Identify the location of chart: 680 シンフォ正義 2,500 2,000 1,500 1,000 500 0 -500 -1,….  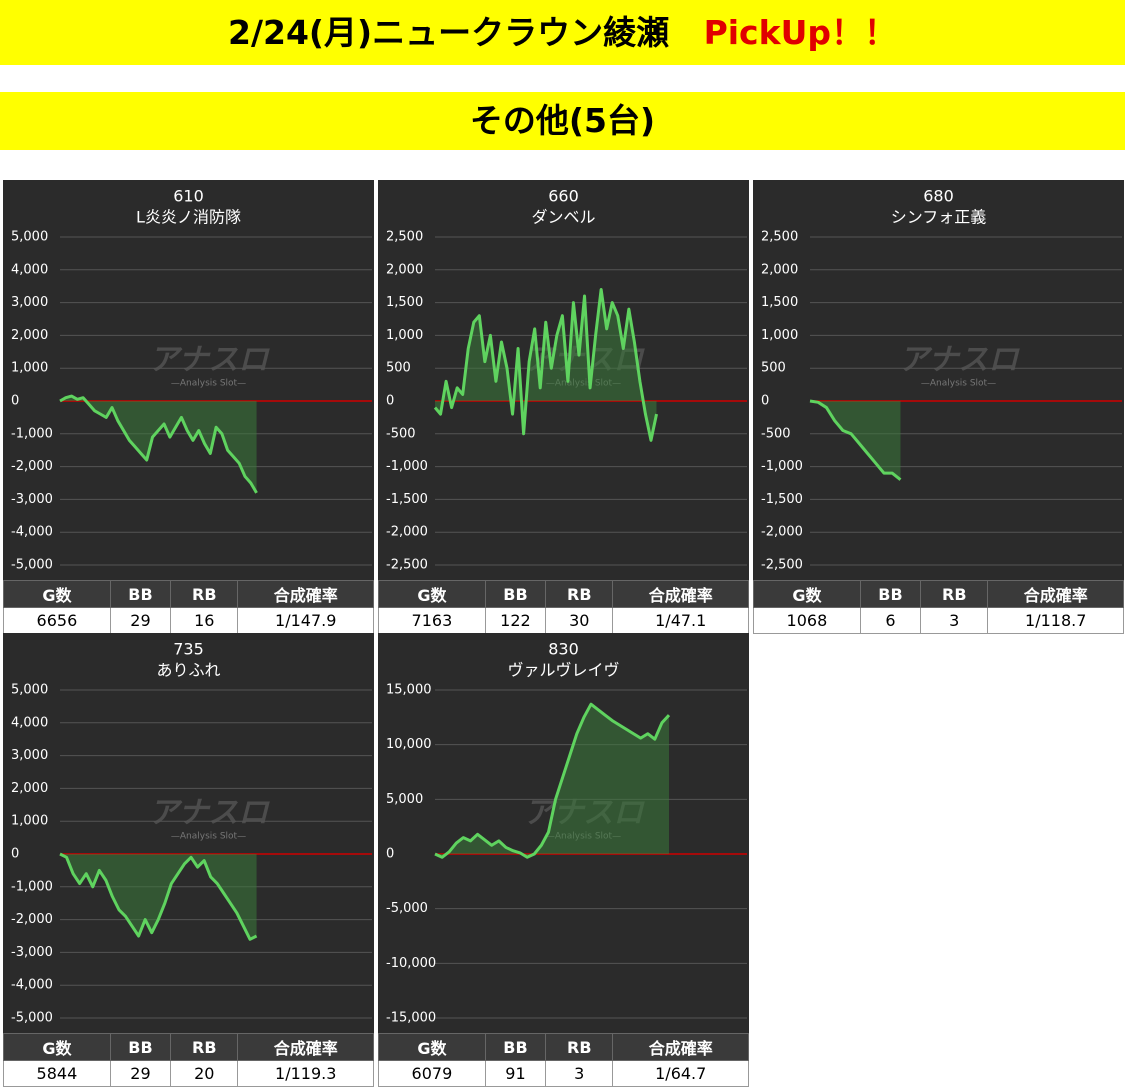
(938, 380).